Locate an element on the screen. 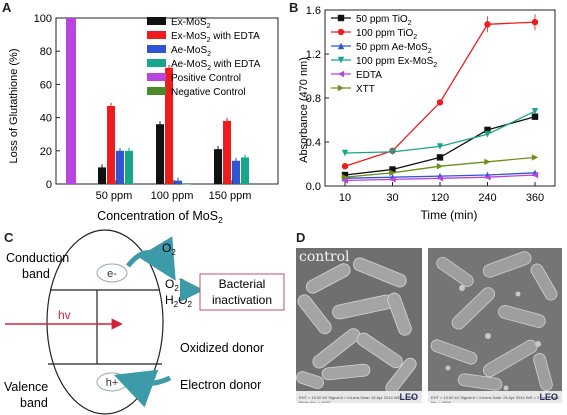 This screenshot has height=415, width=567. bacteria-texture is located at coordinates (359, 325).